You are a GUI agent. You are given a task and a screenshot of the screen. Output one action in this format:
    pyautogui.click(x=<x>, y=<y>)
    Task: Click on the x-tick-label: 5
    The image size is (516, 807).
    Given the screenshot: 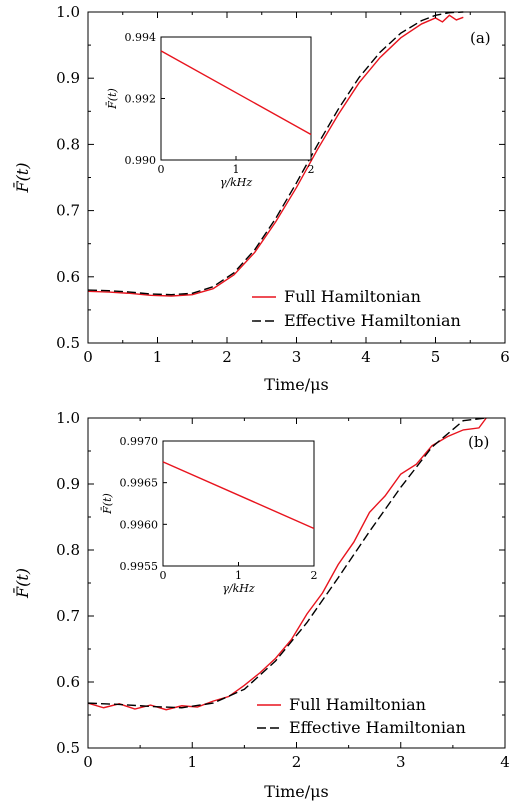 What is the action you would take?
    pyautogui.click(x=436, y=357)
    